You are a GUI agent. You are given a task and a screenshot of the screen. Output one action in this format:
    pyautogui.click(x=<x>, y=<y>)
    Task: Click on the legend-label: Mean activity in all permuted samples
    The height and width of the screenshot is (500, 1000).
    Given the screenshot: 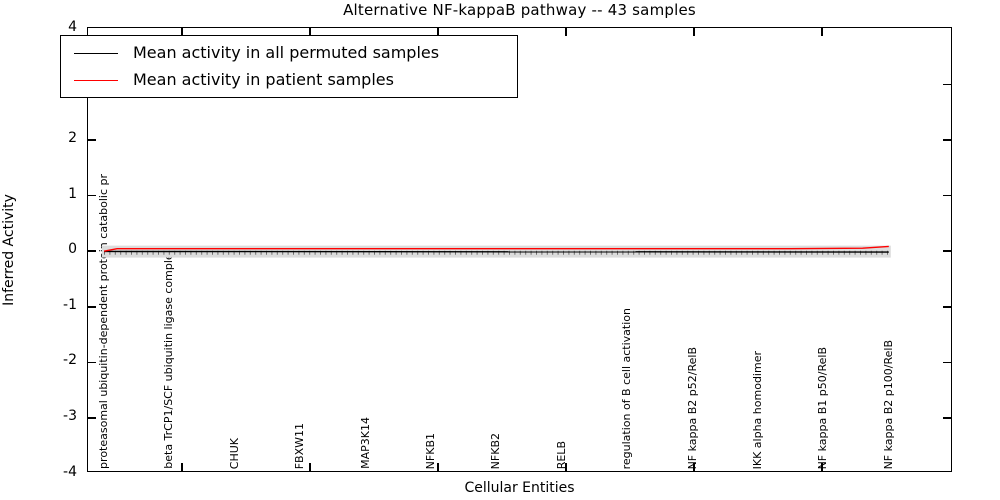 What is the action you would take?
    pyautogui.click(x=286, y=52)
    